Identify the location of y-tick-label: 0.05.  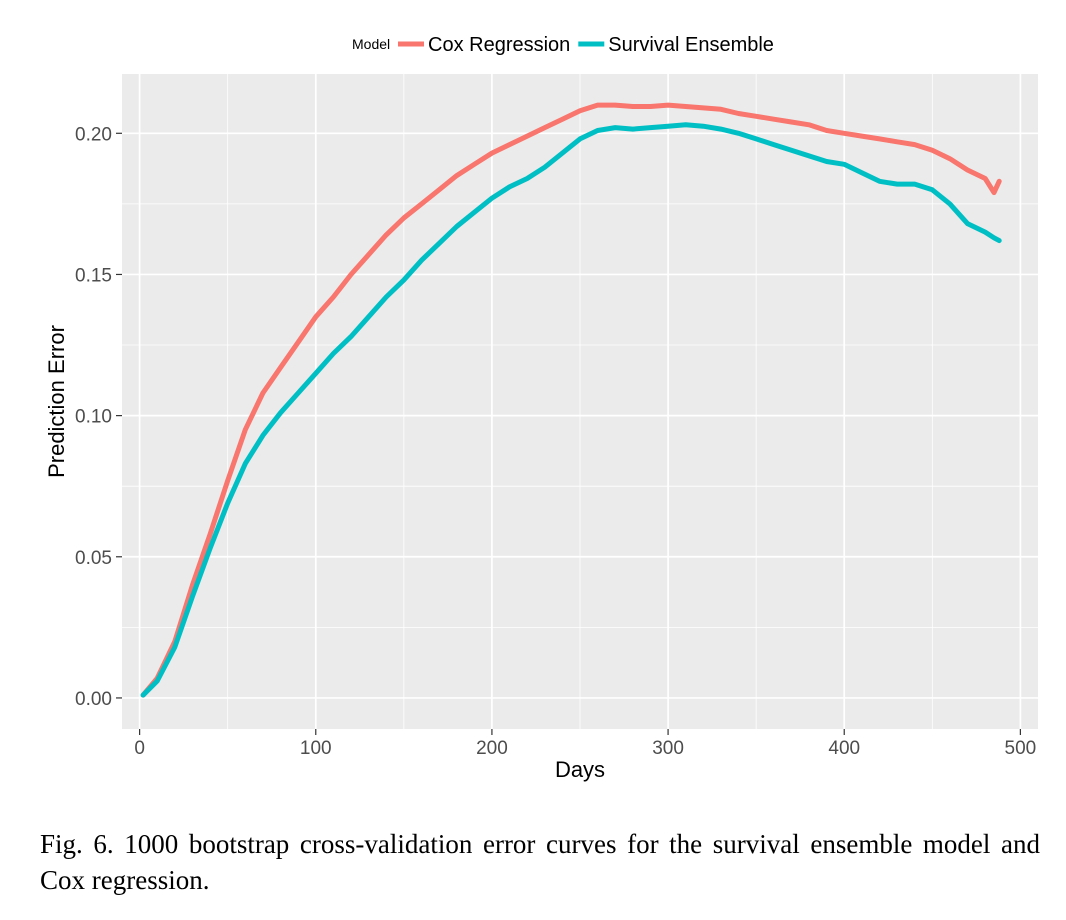
(93, 558).